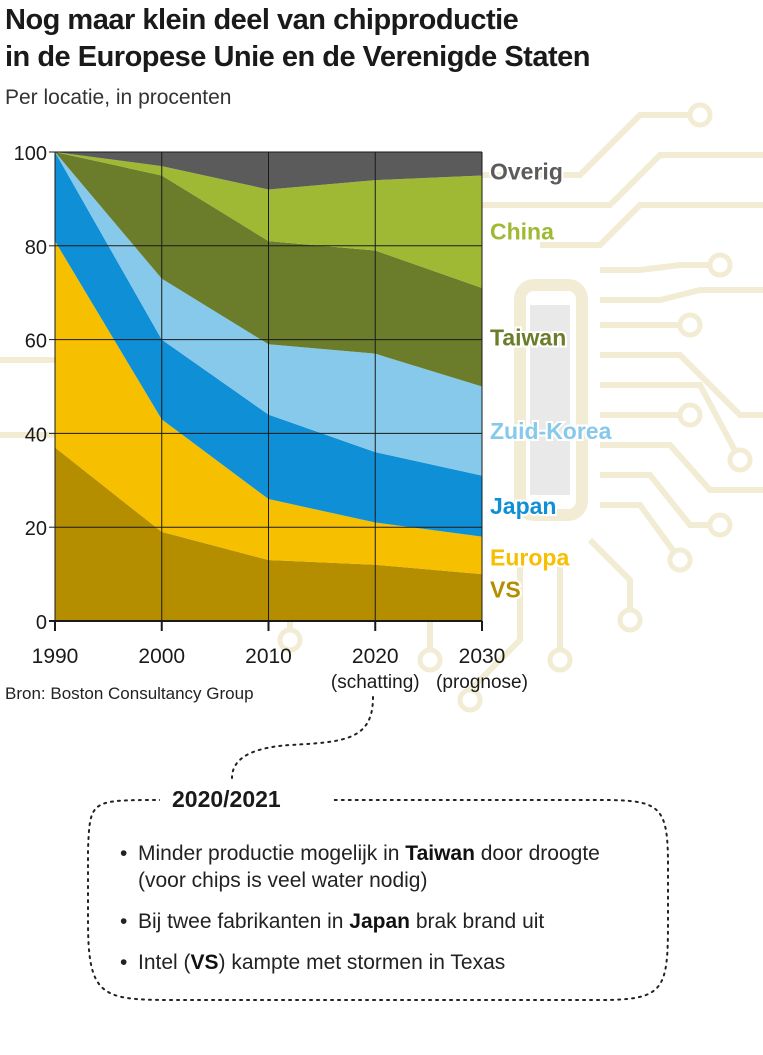  Describe the element at coordinates (268, 656) in the screenshot. I see `x-tick-label: 2010` at that location.